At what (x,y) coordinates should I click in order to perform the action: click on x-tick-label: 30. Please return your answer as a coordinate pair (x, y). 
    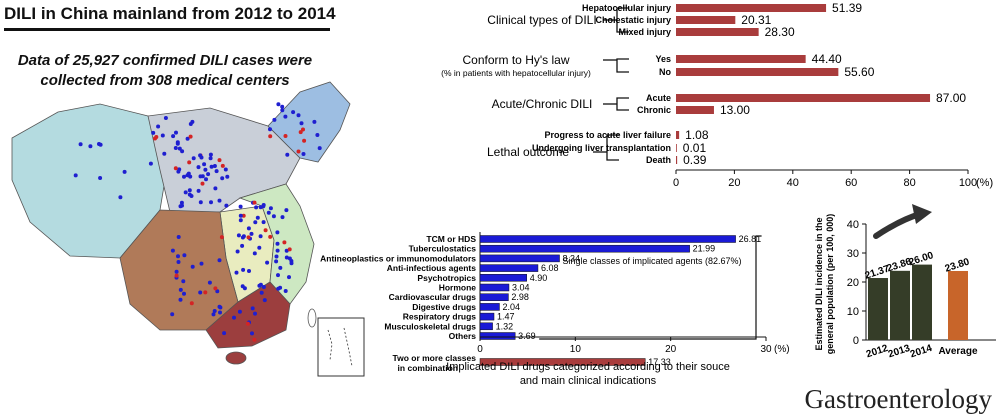
    Looking at the image, I should click on (766, 349).